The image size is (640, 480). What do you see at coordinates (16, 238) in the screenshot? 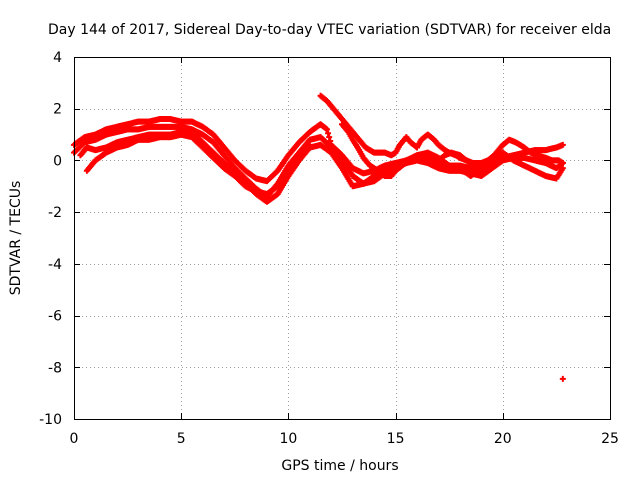
I see `y-axis-title: SDTVAR / TECUs` at bounding box center [16, 238].